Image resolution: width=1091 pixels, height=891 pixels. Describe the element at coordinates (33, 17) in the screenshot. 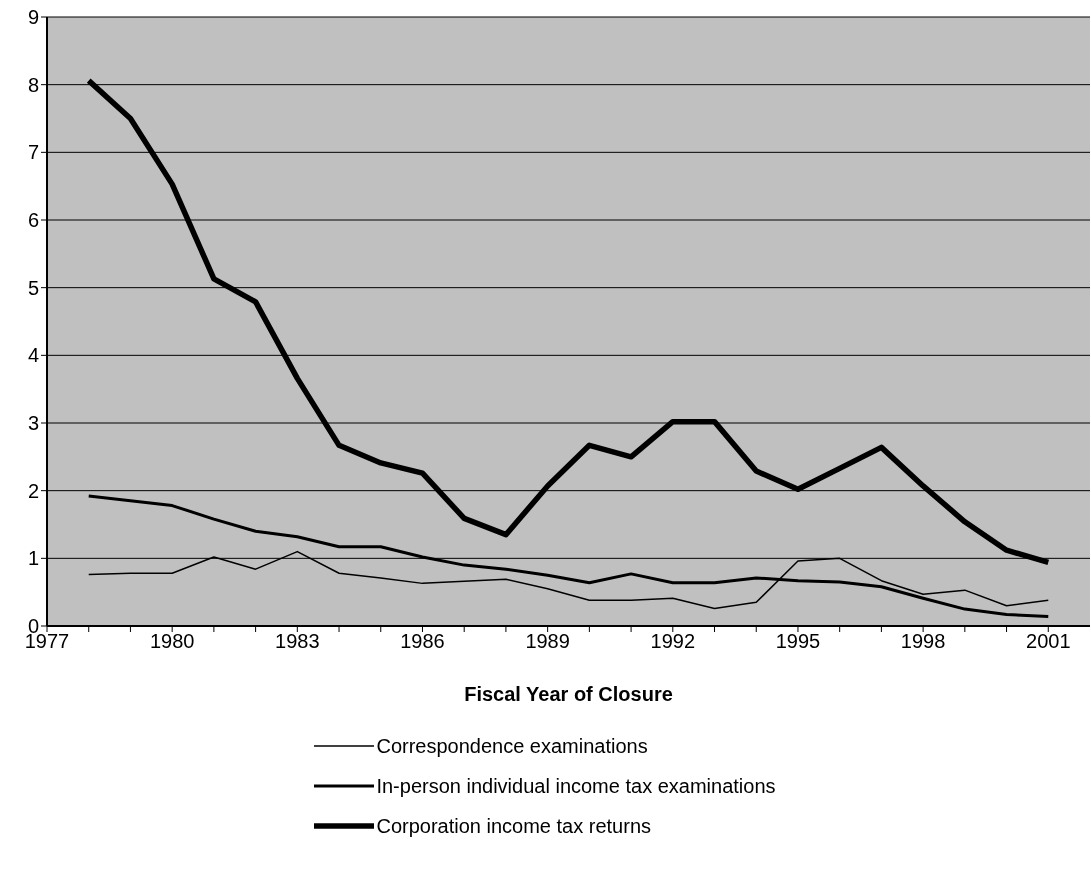

I see `y-tick-label: 9` at that location.